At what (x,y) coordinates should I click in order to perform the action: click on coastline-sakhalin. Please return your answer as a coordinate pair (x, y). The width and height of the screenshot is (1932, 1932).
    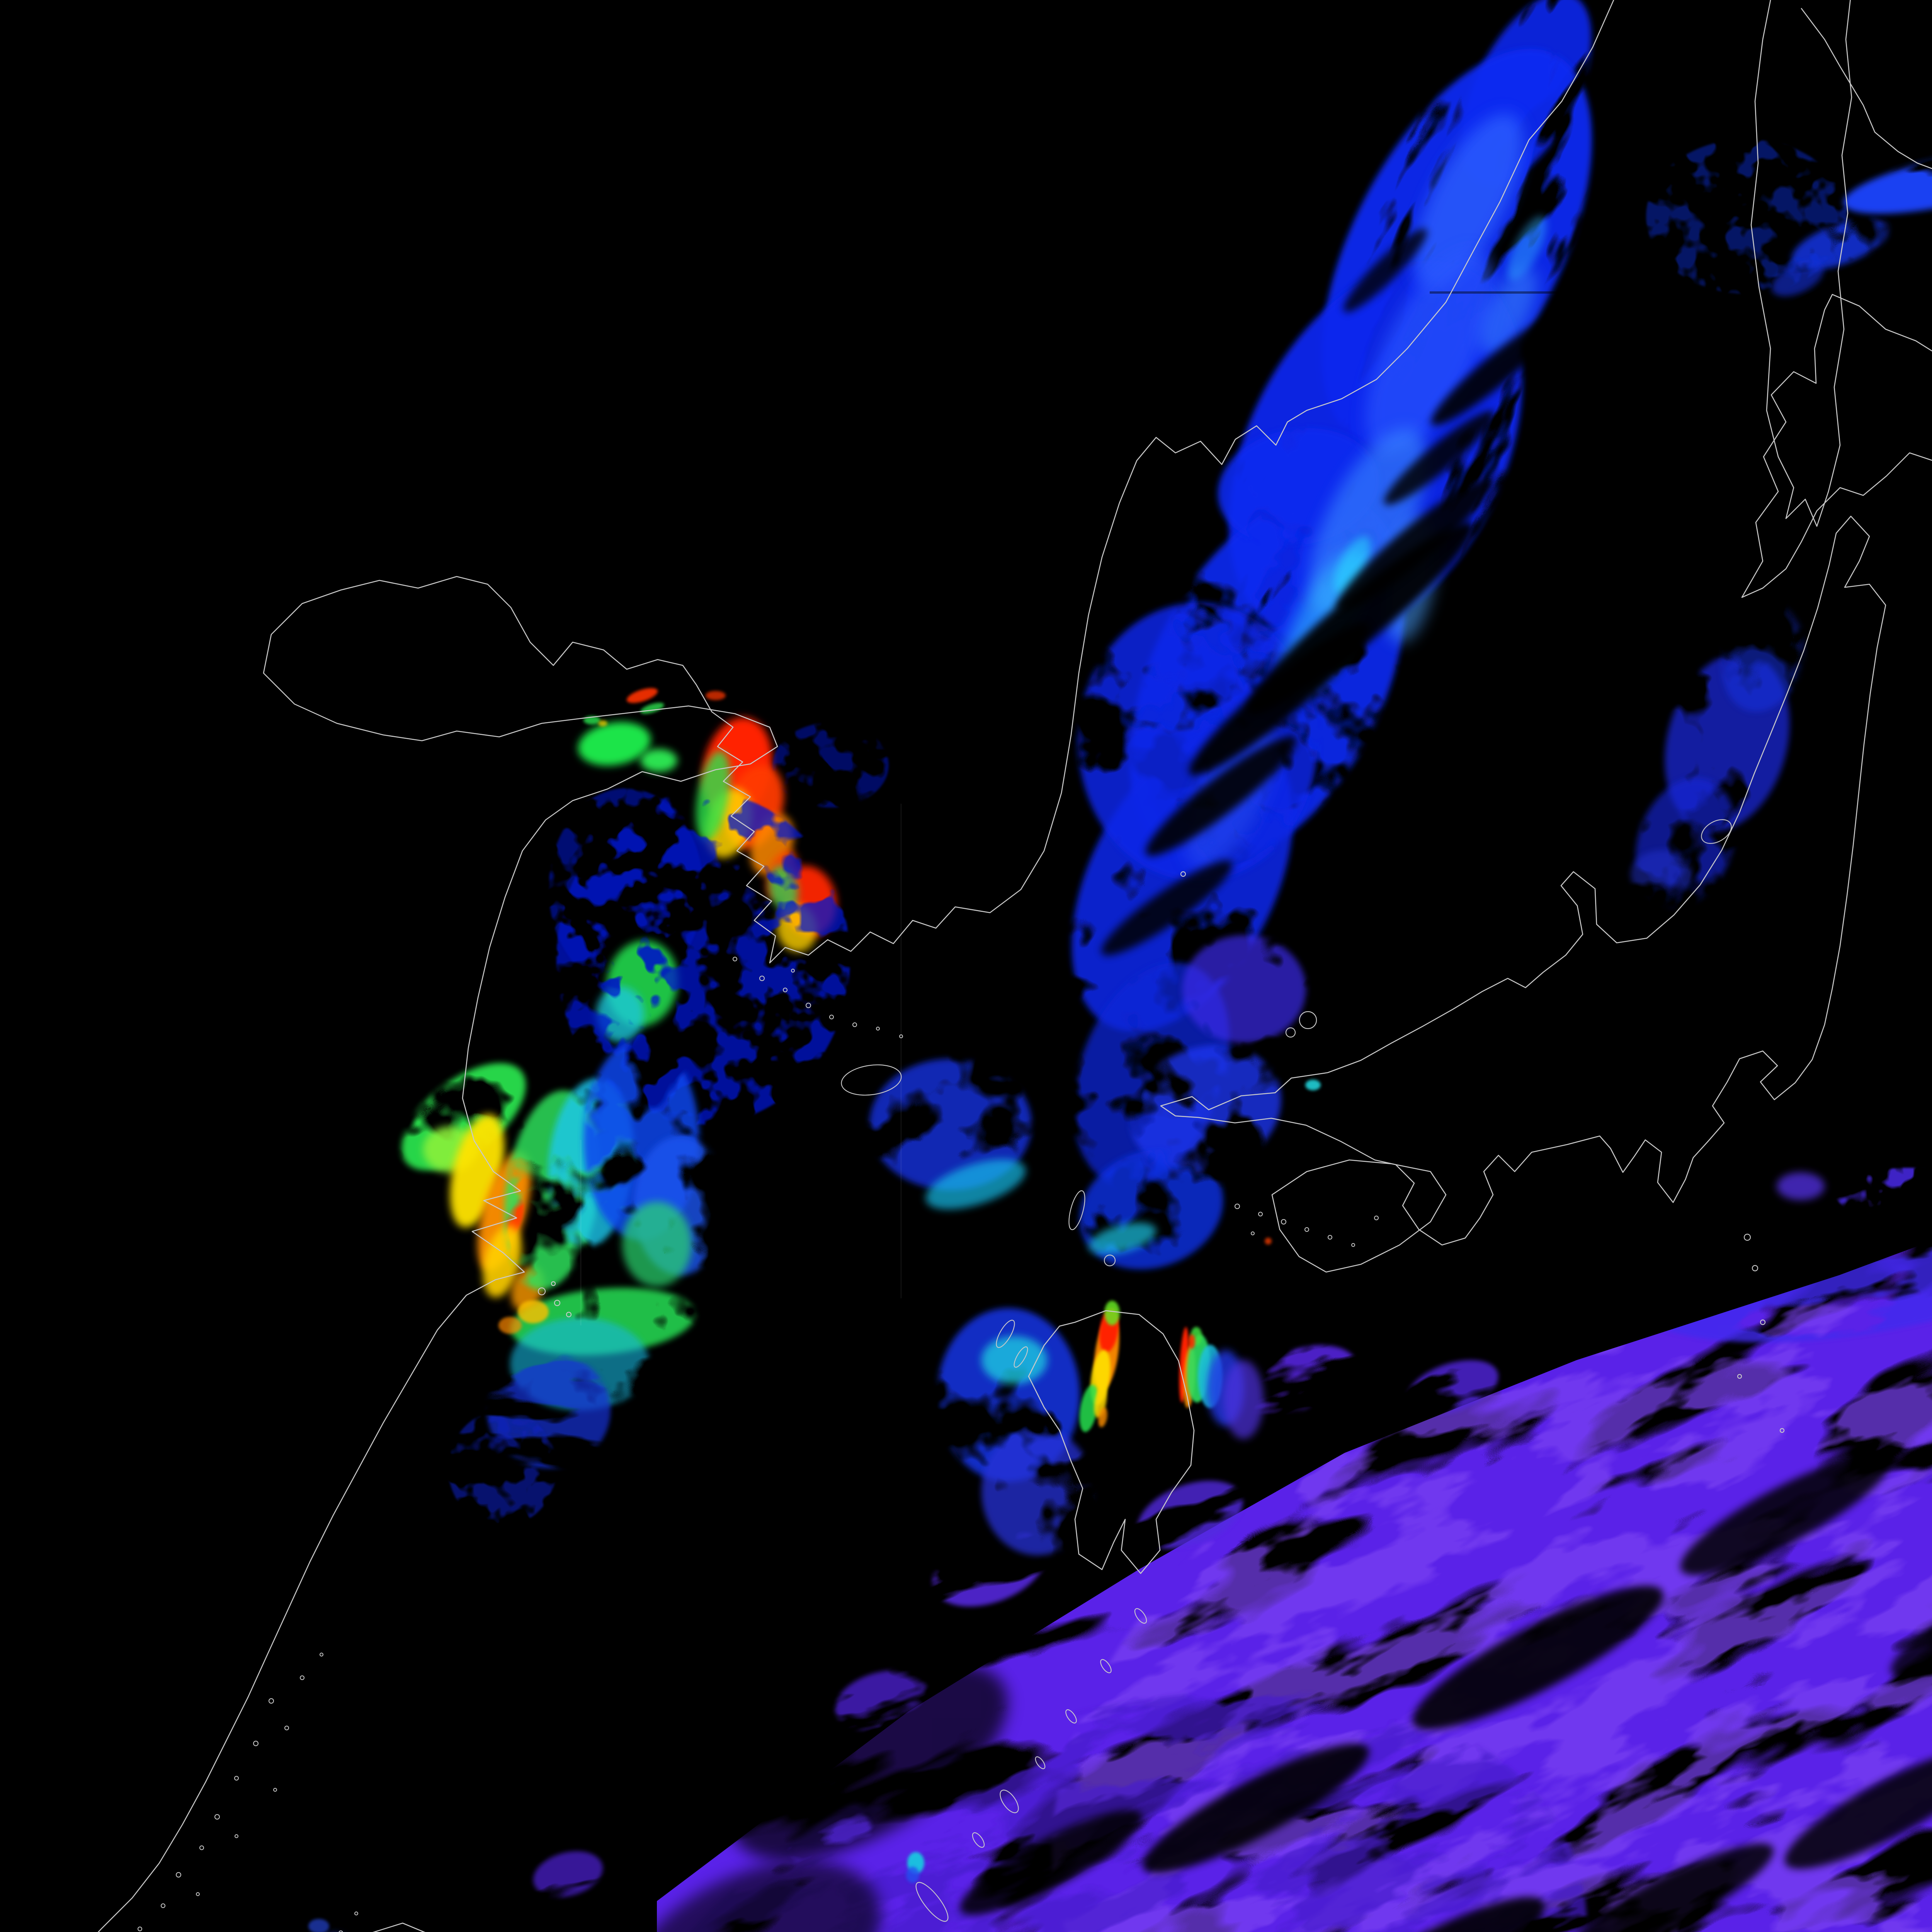
    Looking at the image, I should click on (1801, 264).